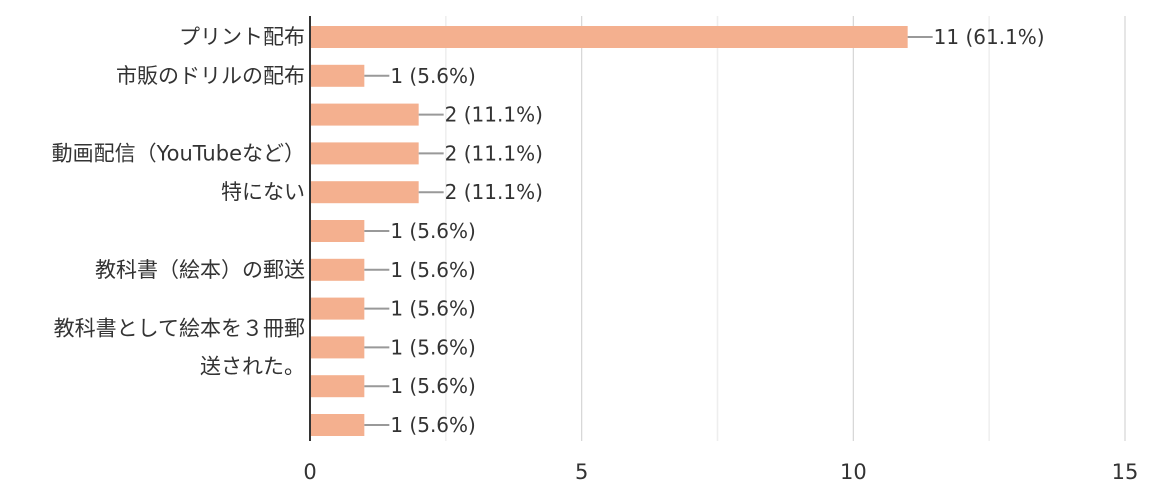 Image resolution: width=1151 pixels, height=493 pixels. Describe the element at coordinates (1125, 472) in the screenshot. I see `x-tick-label: 15` at that location.